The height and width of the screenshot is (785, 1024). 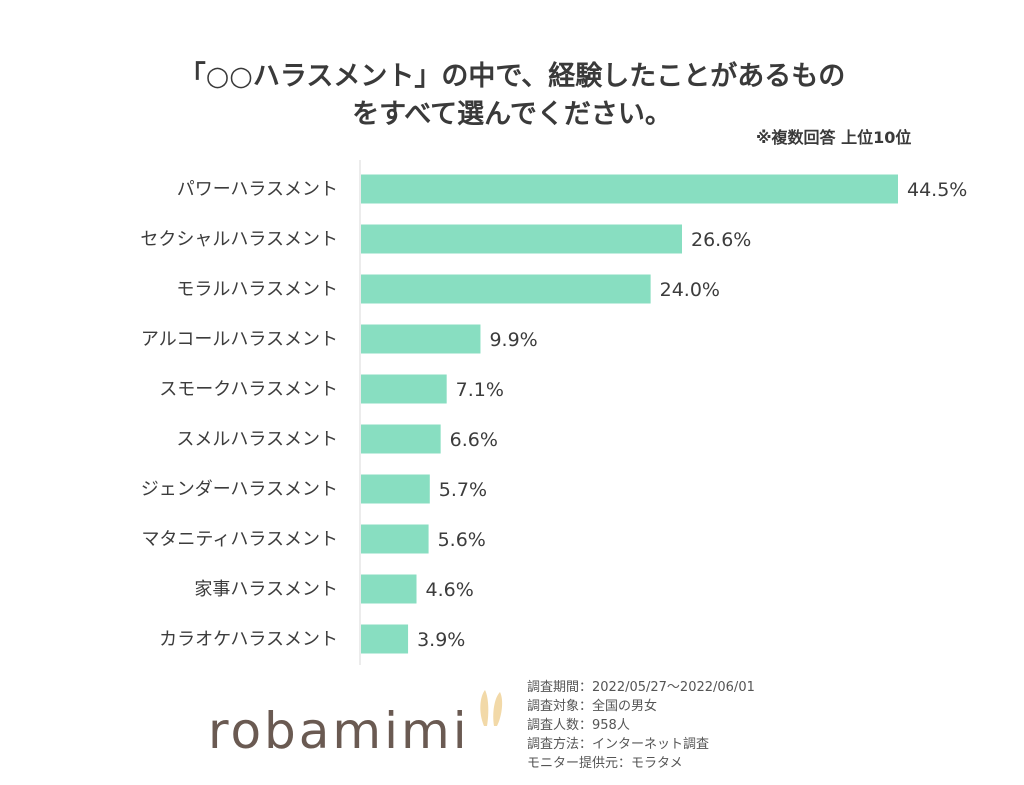 What do you see at coordinates (592, 706) in the screenshot?
I see `survey-target: 調査対象：全国の男女` at bounding box center [592, 706].